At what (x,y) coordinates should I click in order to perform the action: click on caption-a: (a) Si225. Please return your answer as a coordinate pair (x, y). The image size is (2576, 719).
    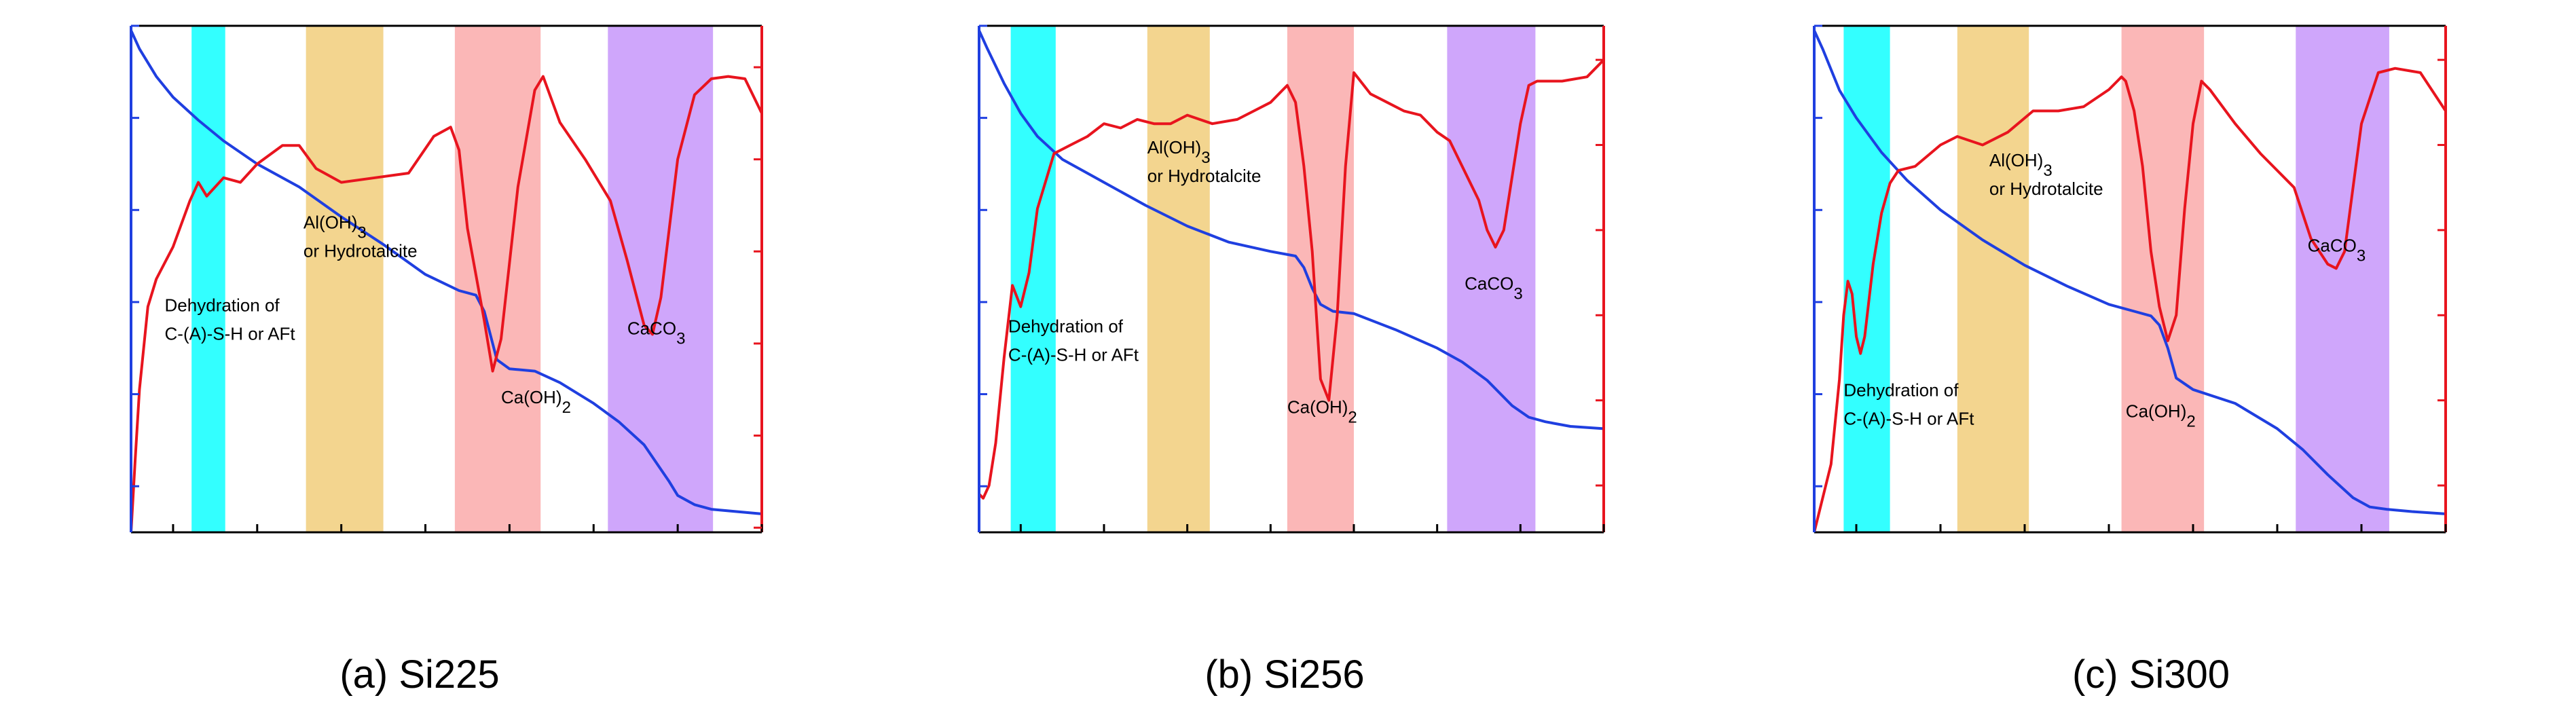
    Looking at the image, I should click on (419, 675).